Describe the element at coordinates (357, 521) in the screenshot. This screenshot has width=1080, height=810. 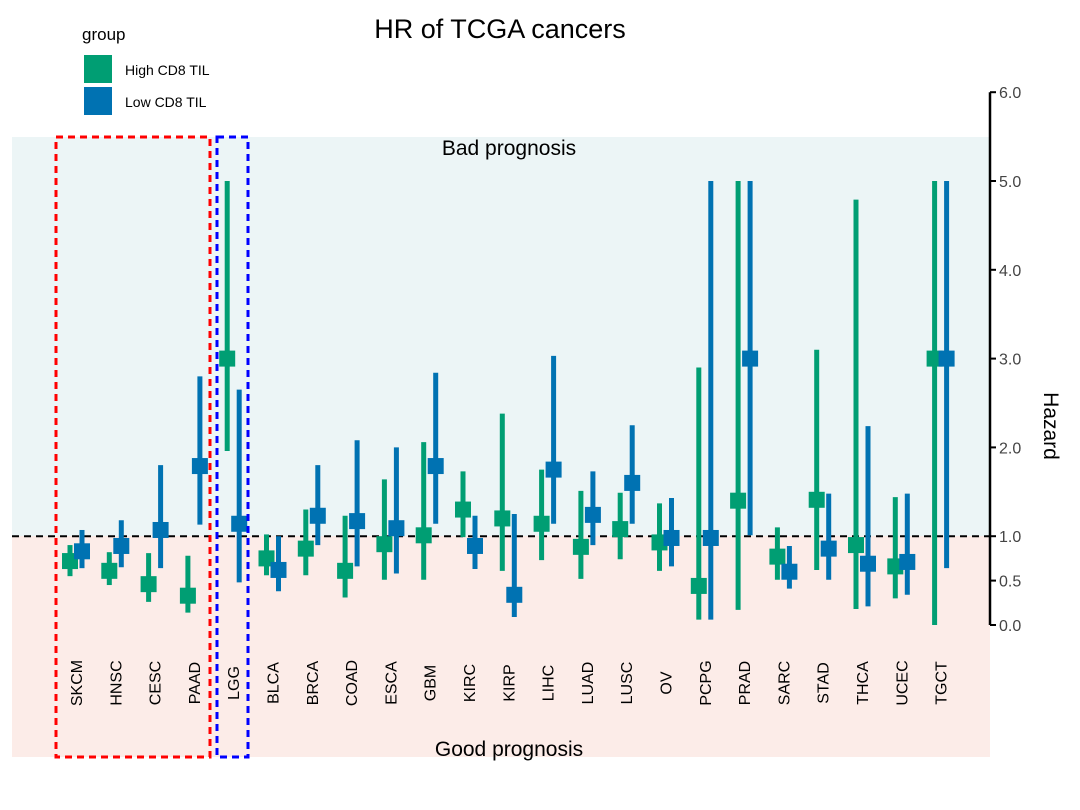
I see `hr-point-coad-low` at that location.